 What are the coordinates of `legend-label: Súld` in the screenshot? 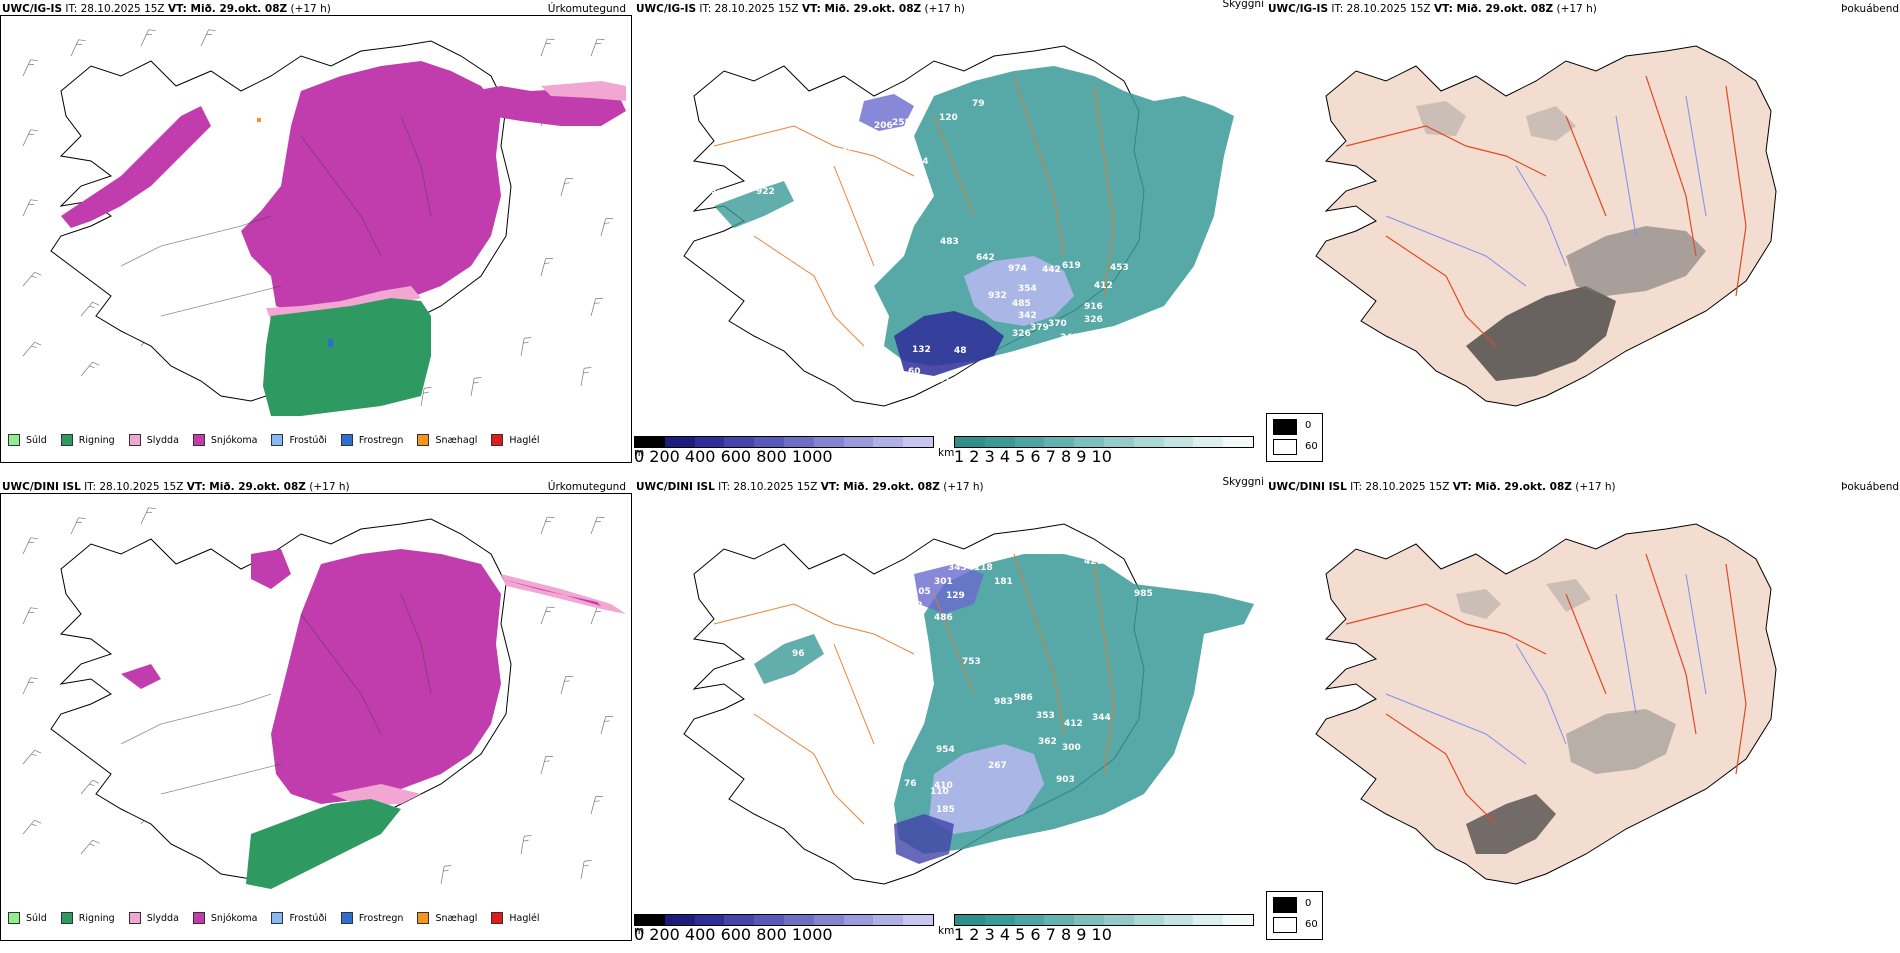 It's located at (36, 918).